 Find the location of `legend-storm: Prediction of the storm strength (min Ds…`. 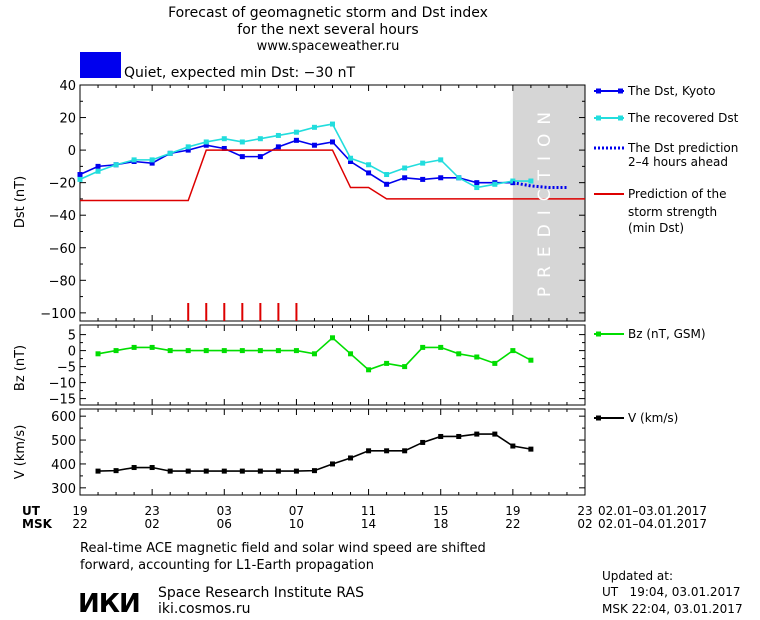

legend-storm: Prediction of the storm strength (min Ds… is located at coordinates (660, 211).